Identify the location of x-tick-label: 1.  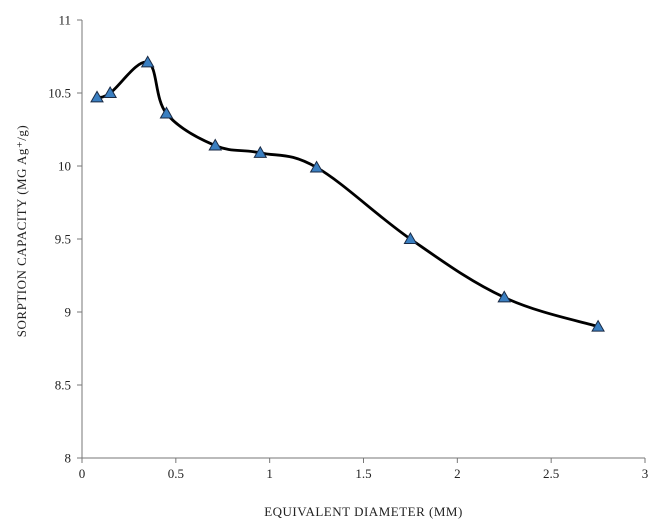
(269, 473).